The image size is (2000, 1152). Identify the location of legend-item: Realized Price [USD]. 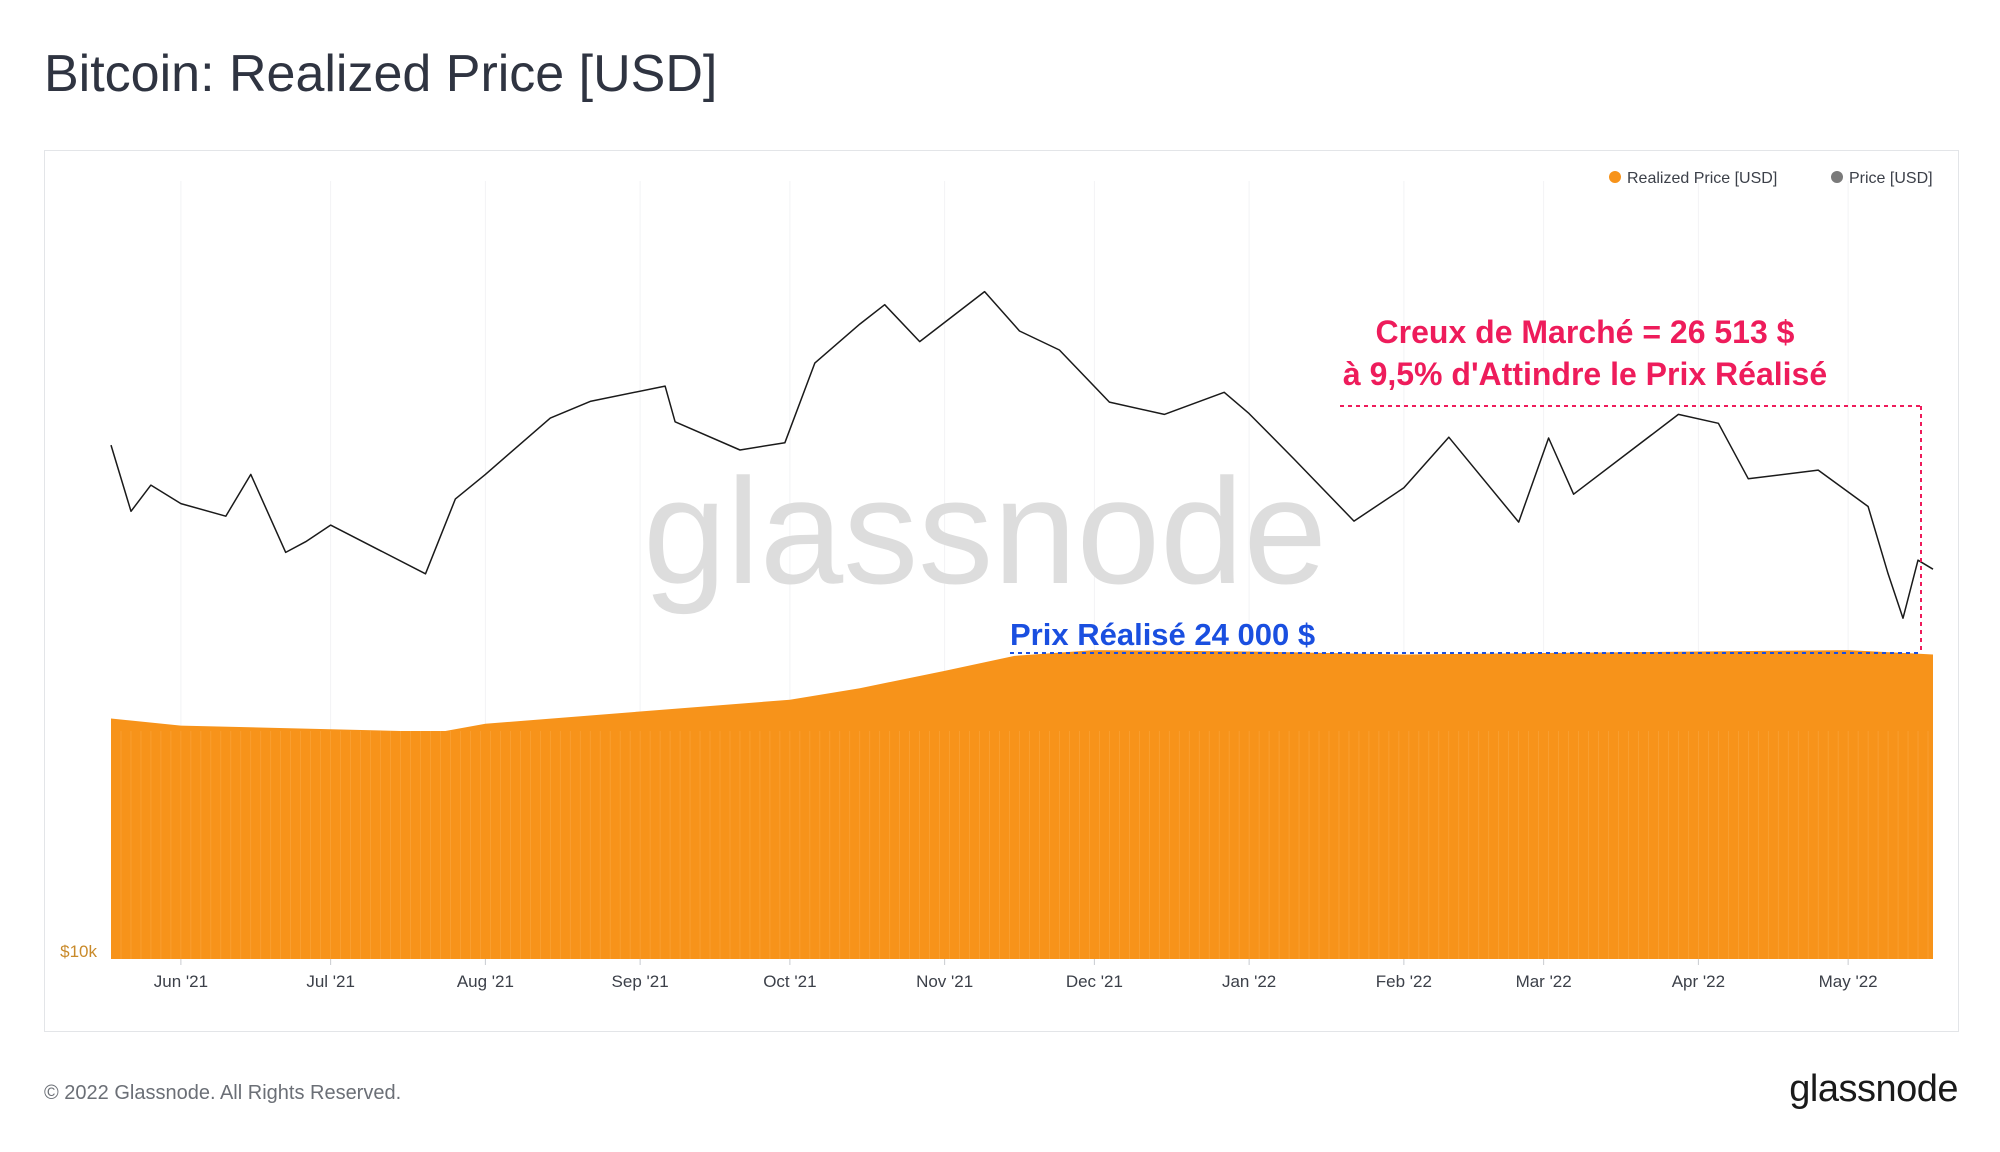
(1693, 178).